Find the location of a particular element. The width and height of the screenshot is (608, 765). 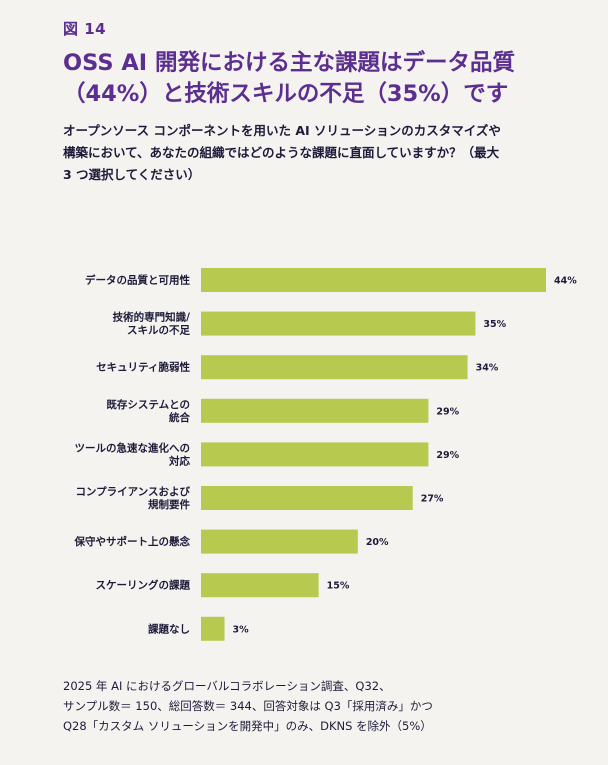

value-label: 35% is located at coordinates (494, 324).